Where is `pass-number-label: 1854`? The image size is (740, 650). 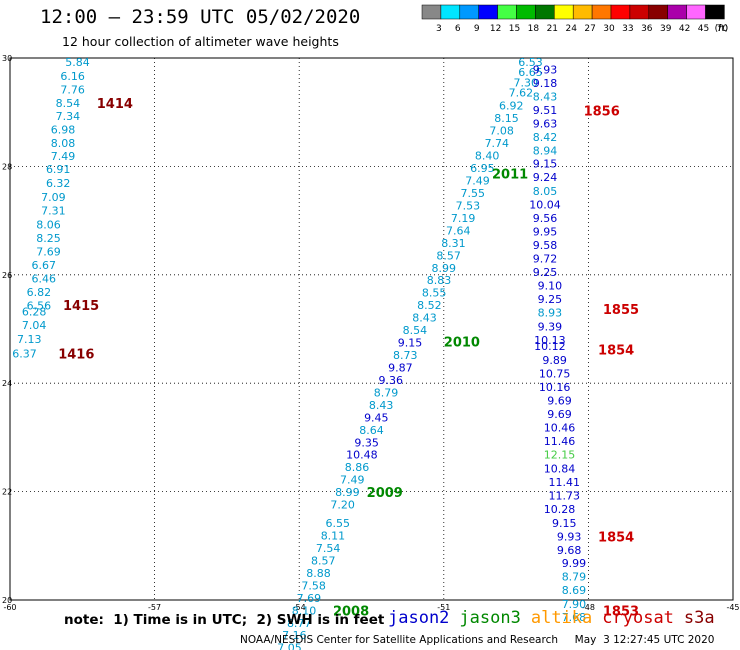 pass-number-label: 1854 is located at coordinates (616, 351).